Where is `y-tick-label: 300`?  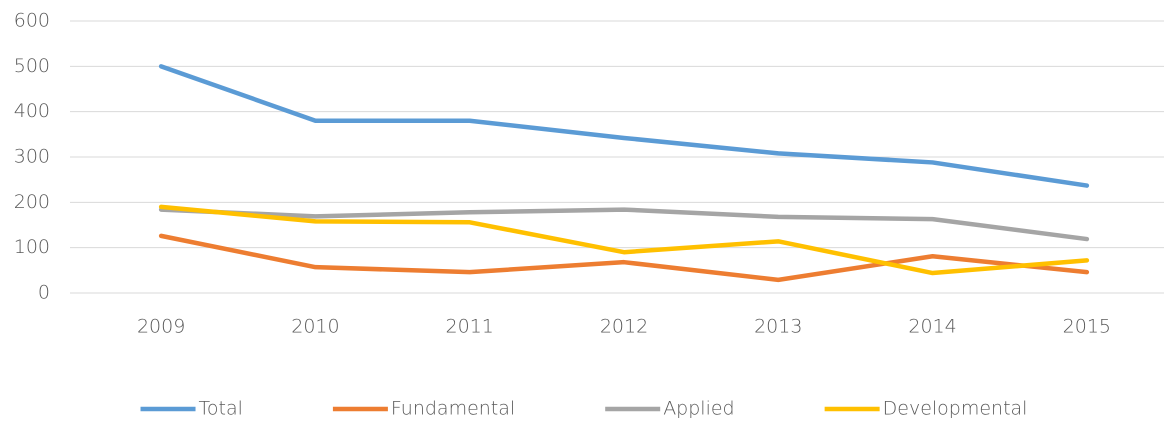 y-tick-label: 300 is located at coordinates (32, 157).